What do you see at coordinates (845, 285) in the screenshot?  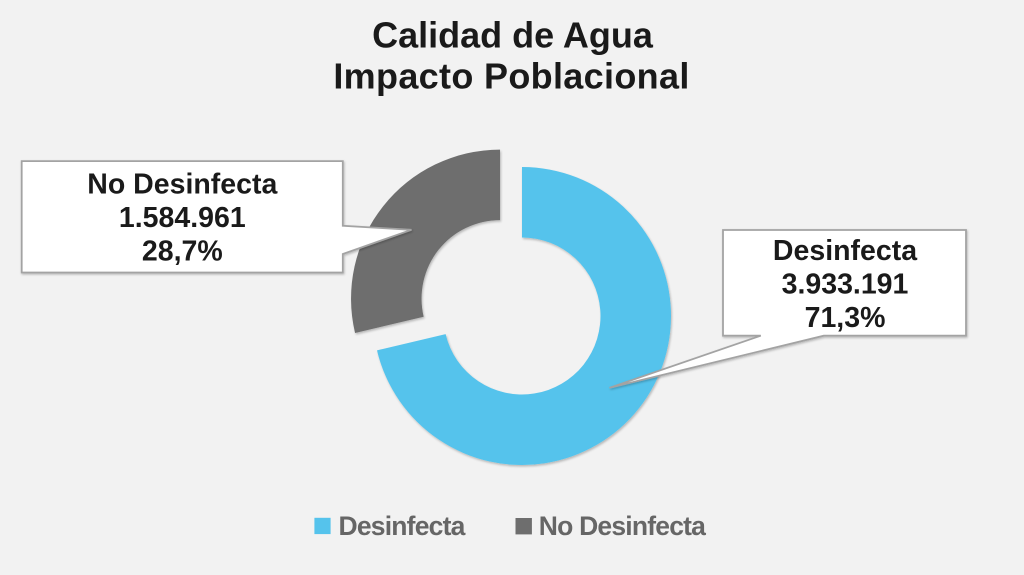 I see `svg-text: 3.933.191` at bounding box center [845, 285].